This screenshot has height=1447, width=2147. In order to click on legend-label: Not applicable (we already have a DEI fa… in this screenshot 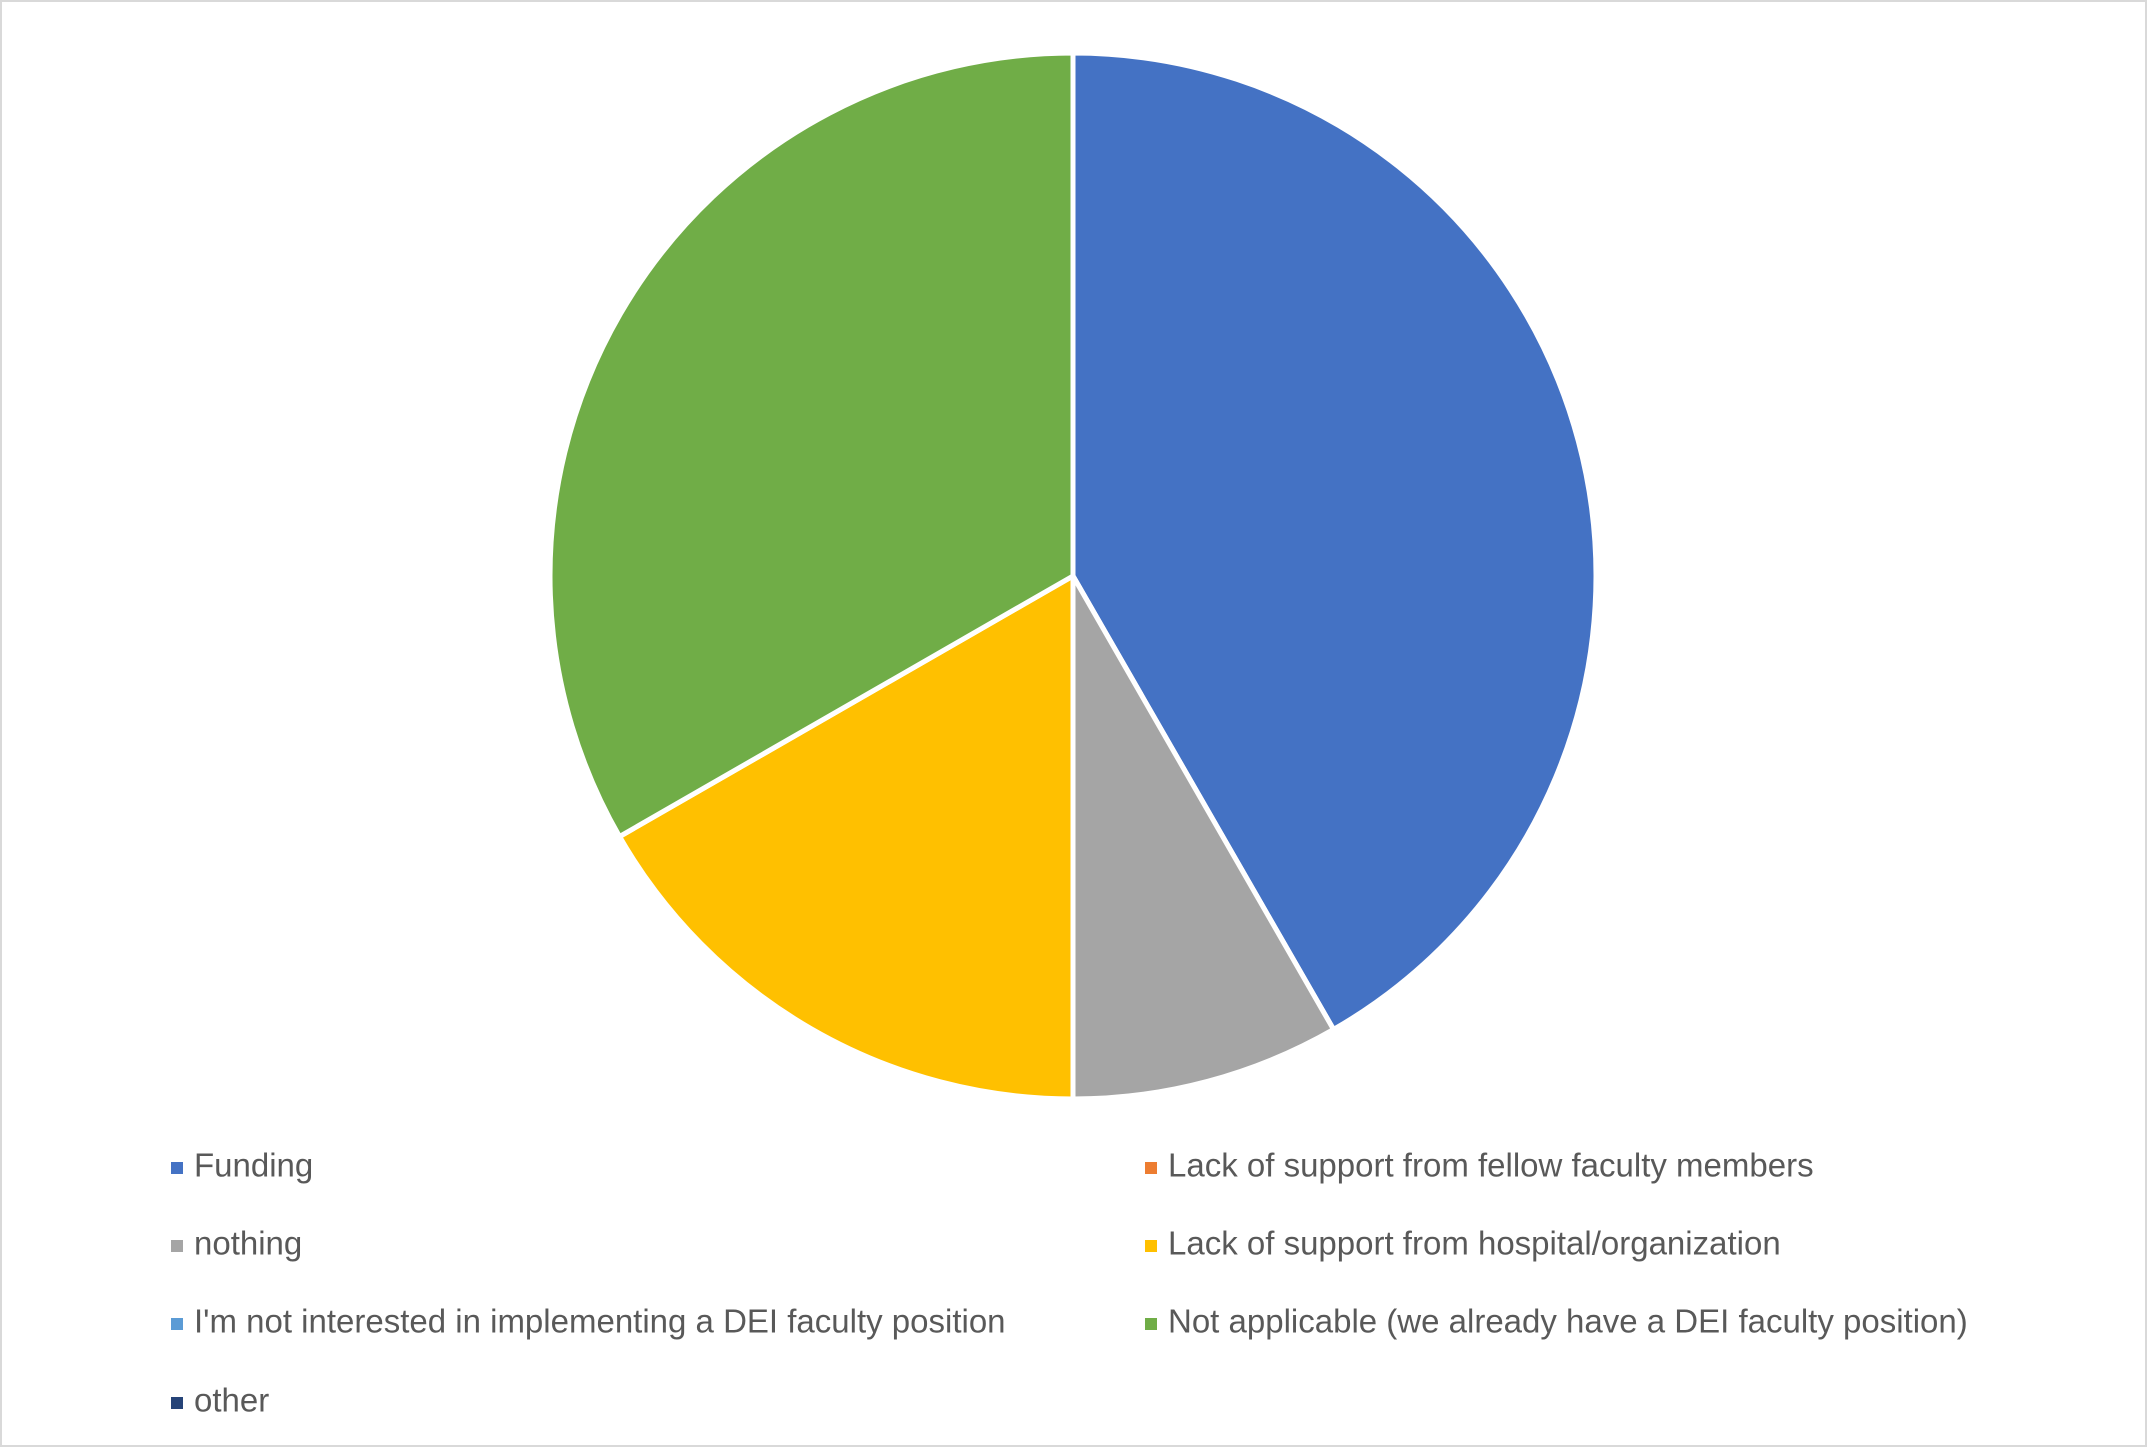, I will do `click(1568, 1321)`.